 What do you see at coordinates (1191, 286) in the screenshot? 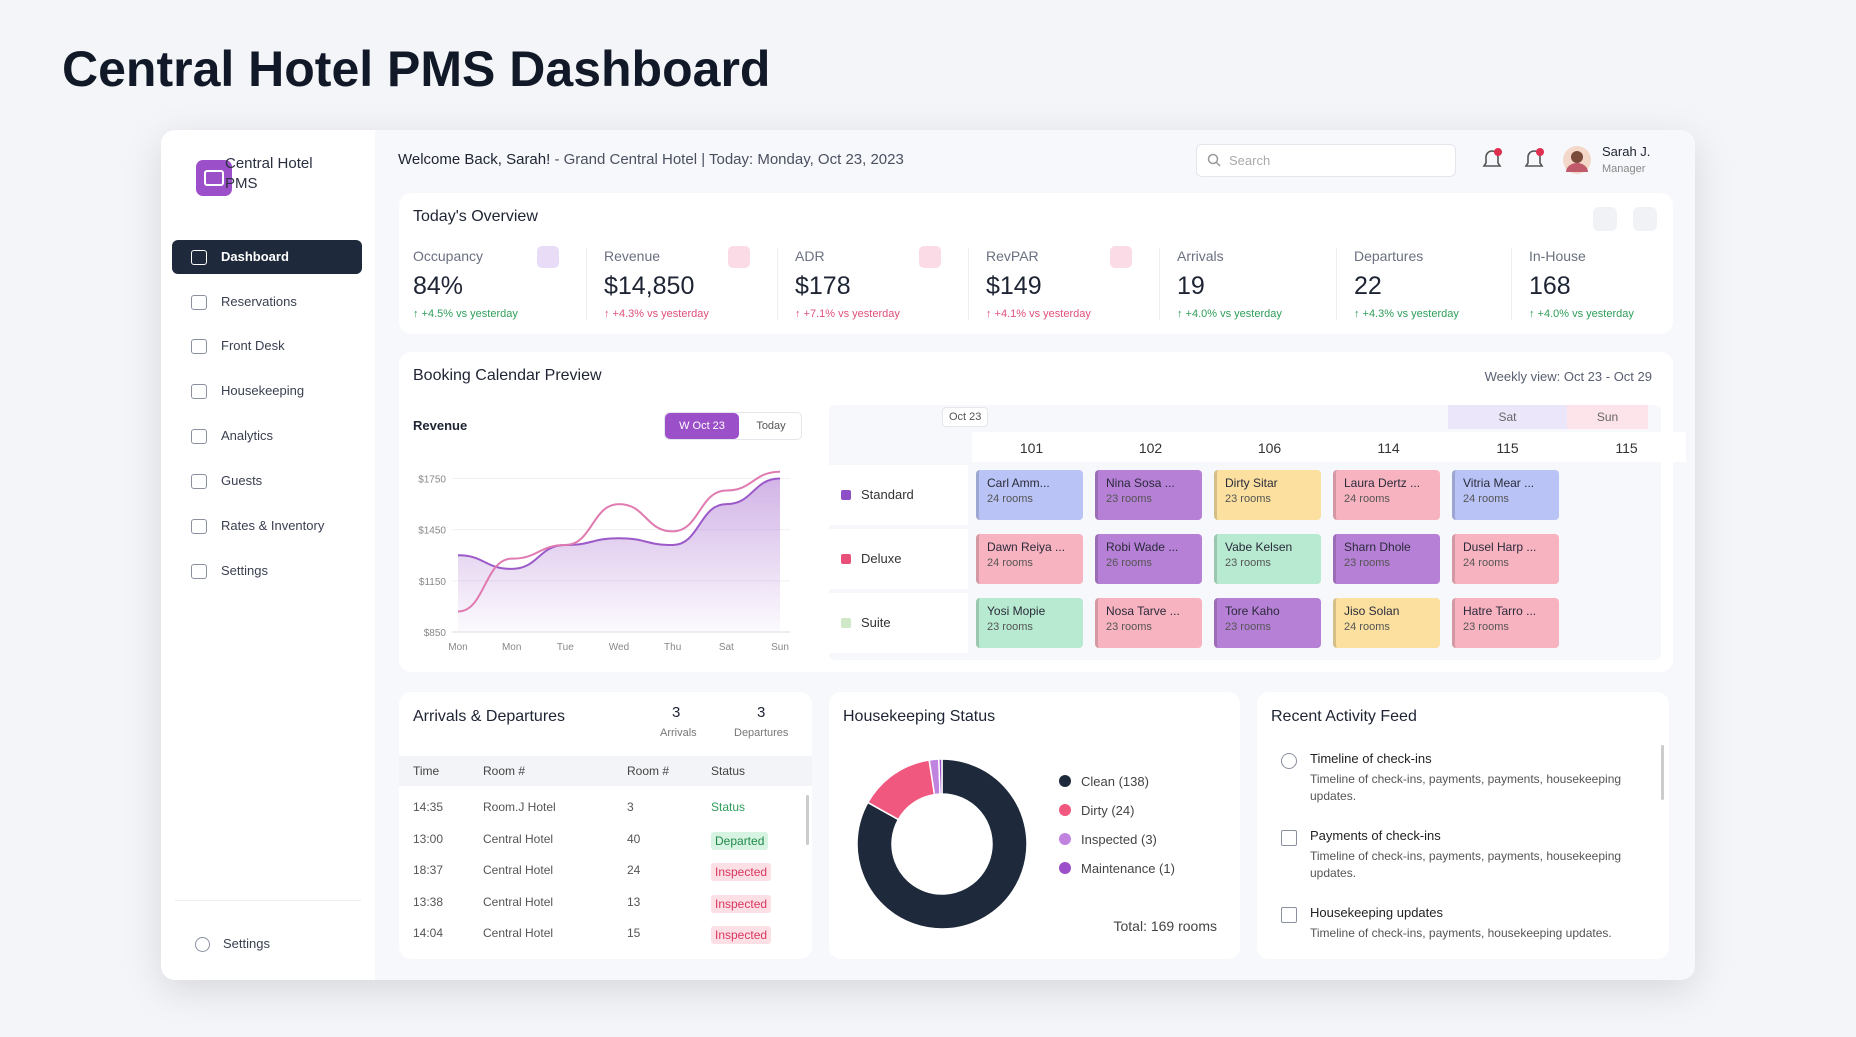
I see `kpi-value: 19` at bounding box center [1191, 286].